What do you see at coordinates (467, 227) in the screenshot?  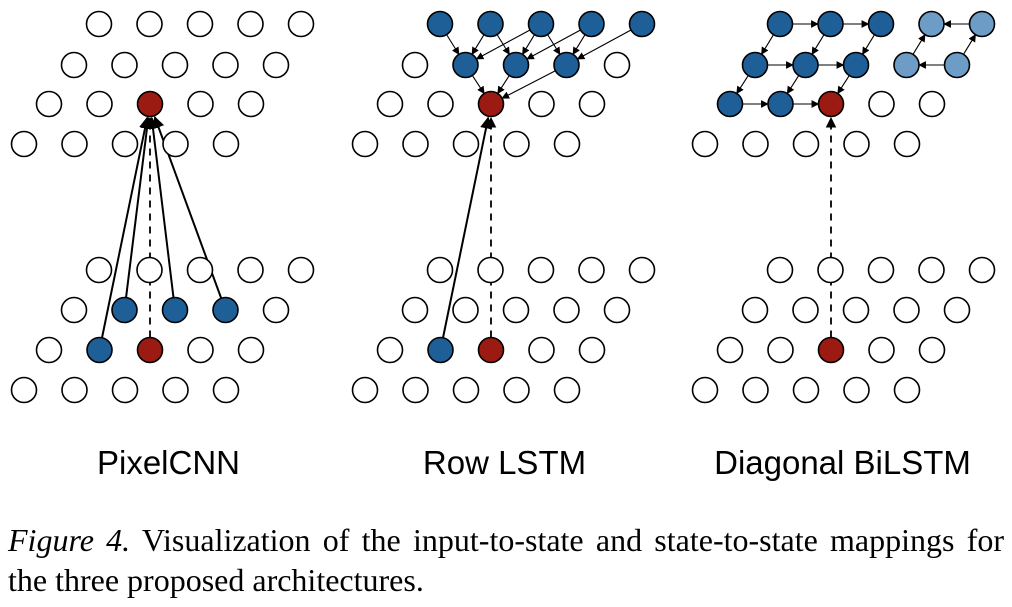 I see `row-lstm-input-arrow` at bounding box center [467, 227].